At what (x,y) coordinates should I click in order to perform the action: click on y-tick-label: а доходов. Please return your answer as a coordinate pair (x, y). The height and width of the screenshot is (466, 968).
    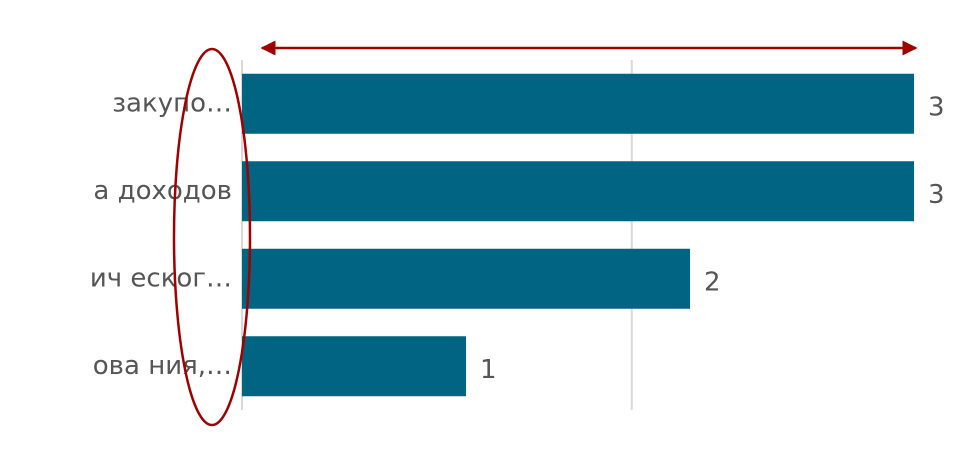
    Looking at the image, I should click on (162, 191).